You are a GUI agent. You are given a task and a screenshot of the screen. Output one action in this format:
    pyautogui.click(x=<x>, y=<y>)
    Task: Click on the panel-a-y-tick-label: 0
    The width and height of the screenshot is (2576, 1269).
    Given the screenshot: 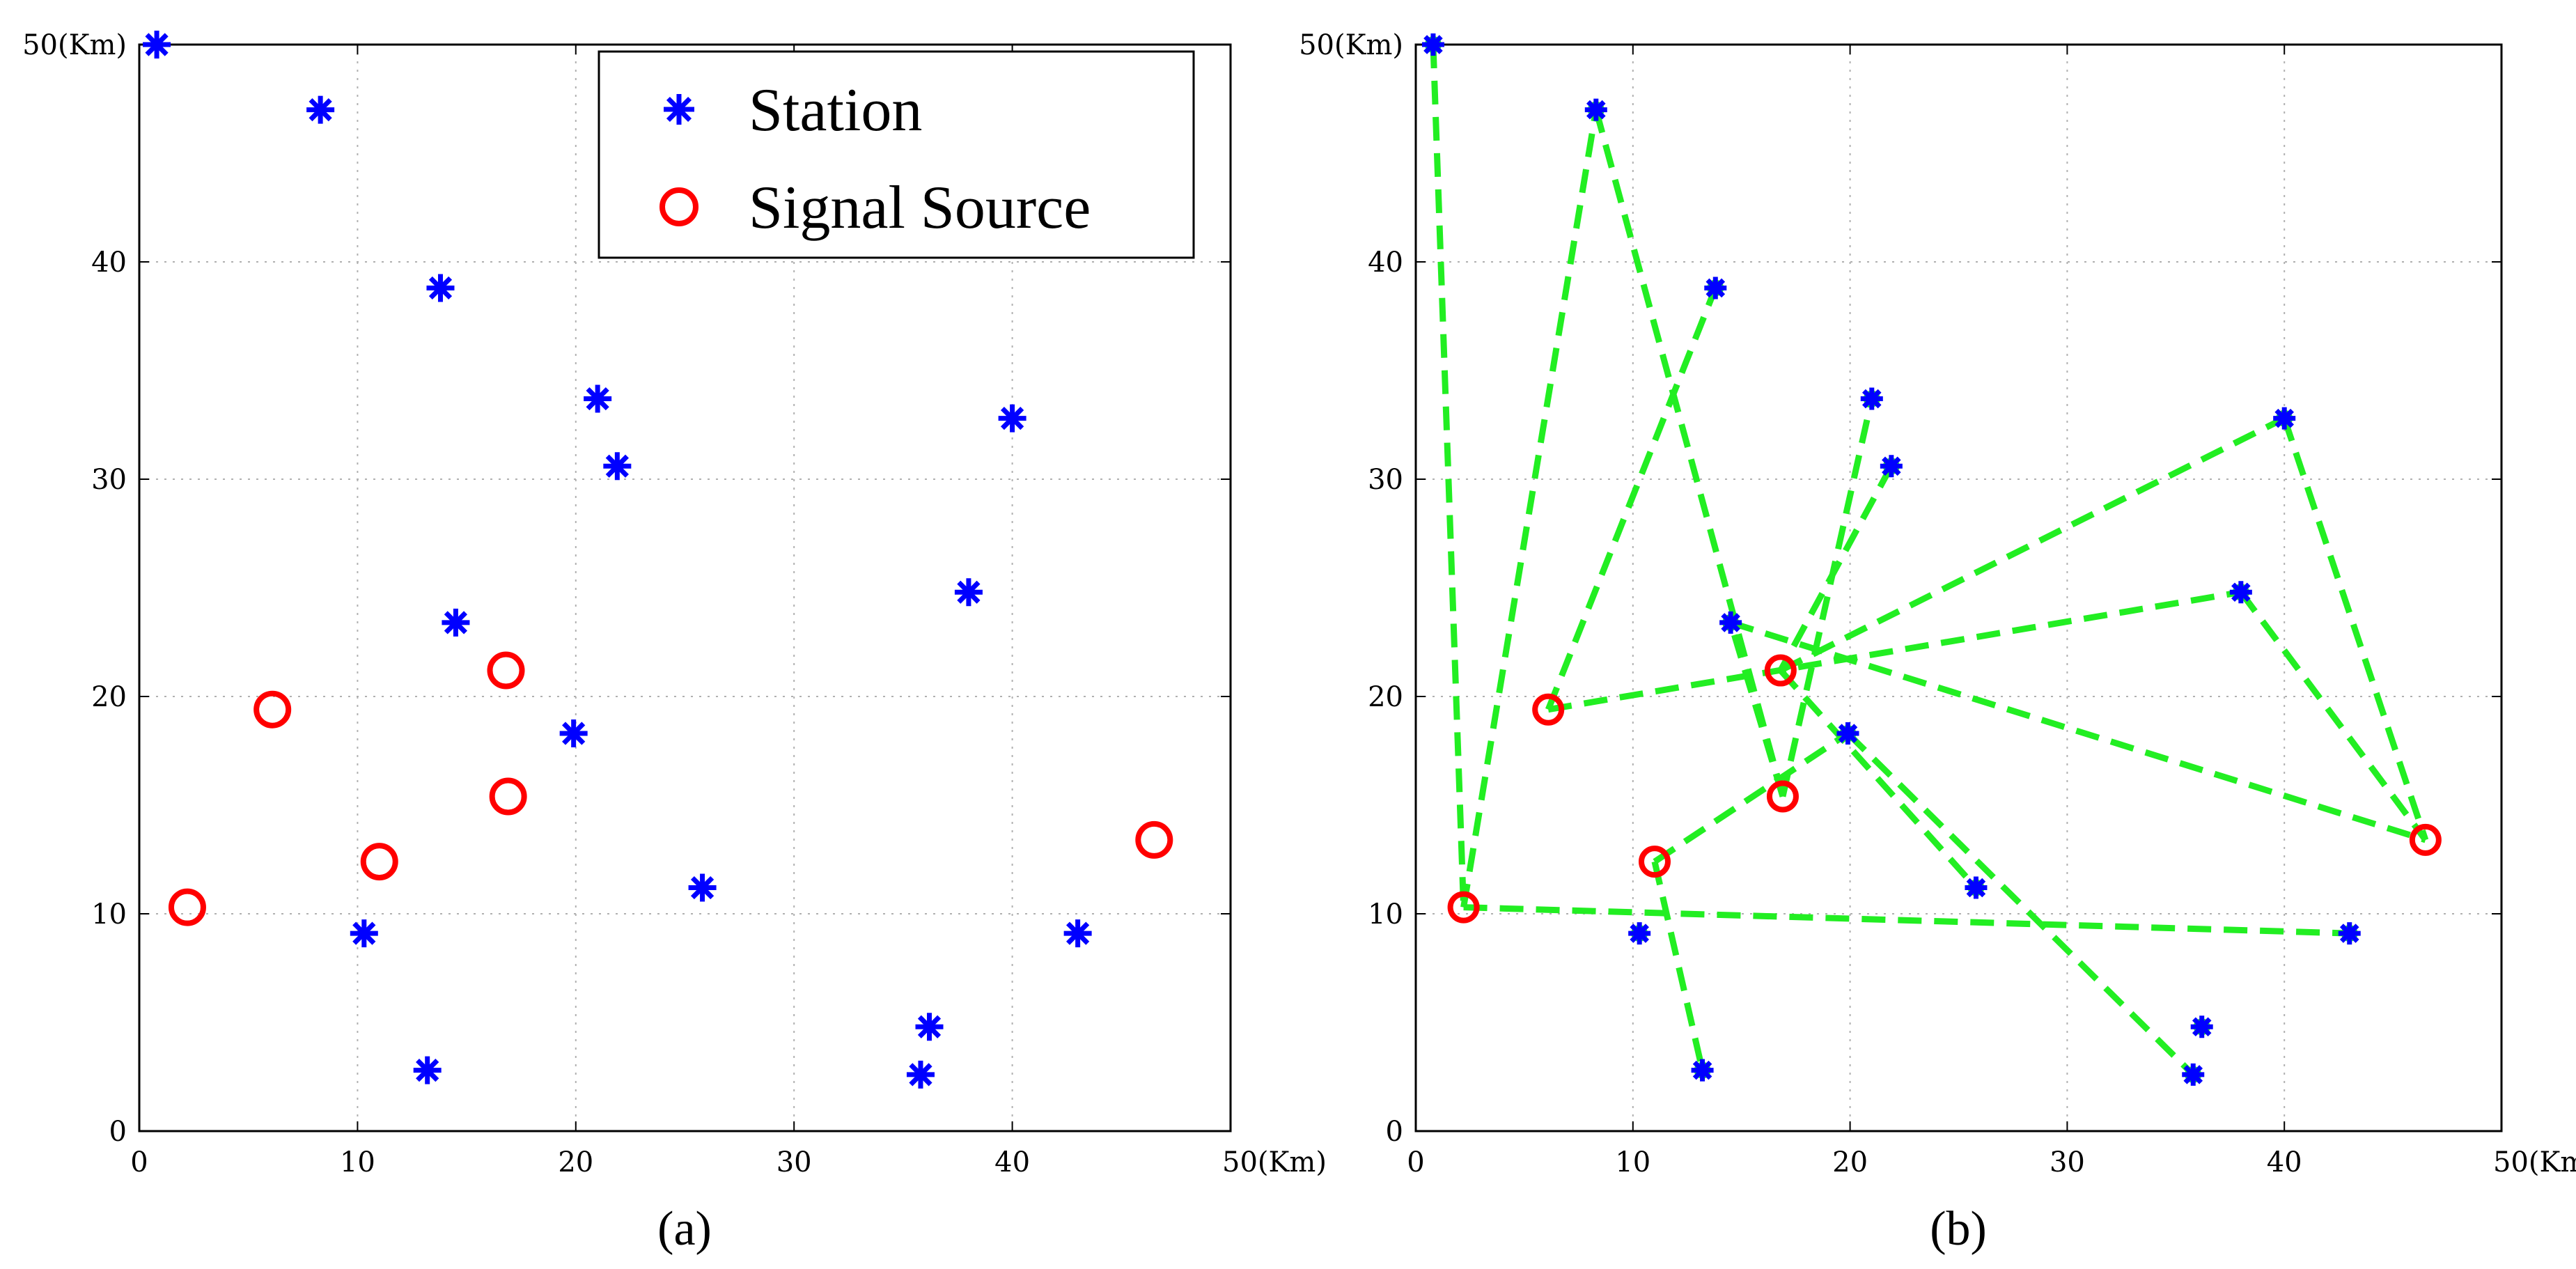 What is the action you would take?
    pyautogui.click(x=118, y=1132)
    